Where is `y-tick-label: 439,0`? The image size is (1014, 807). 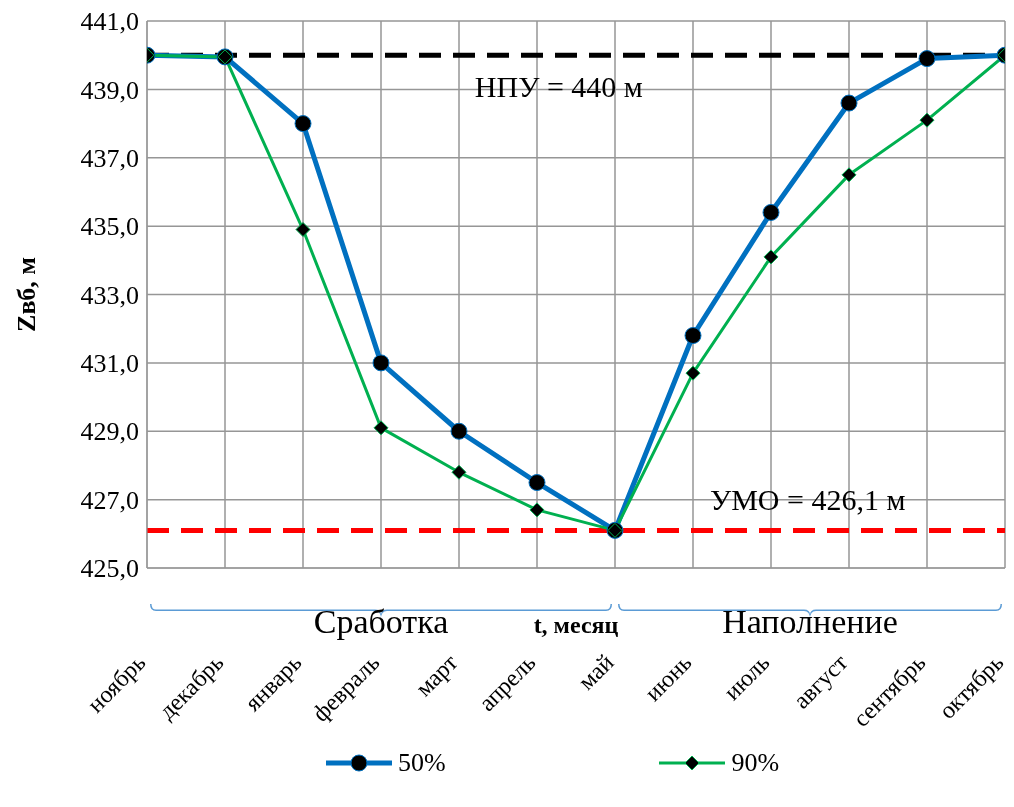 y-tick-label: 439,0 is located at coordinates (109, 90).